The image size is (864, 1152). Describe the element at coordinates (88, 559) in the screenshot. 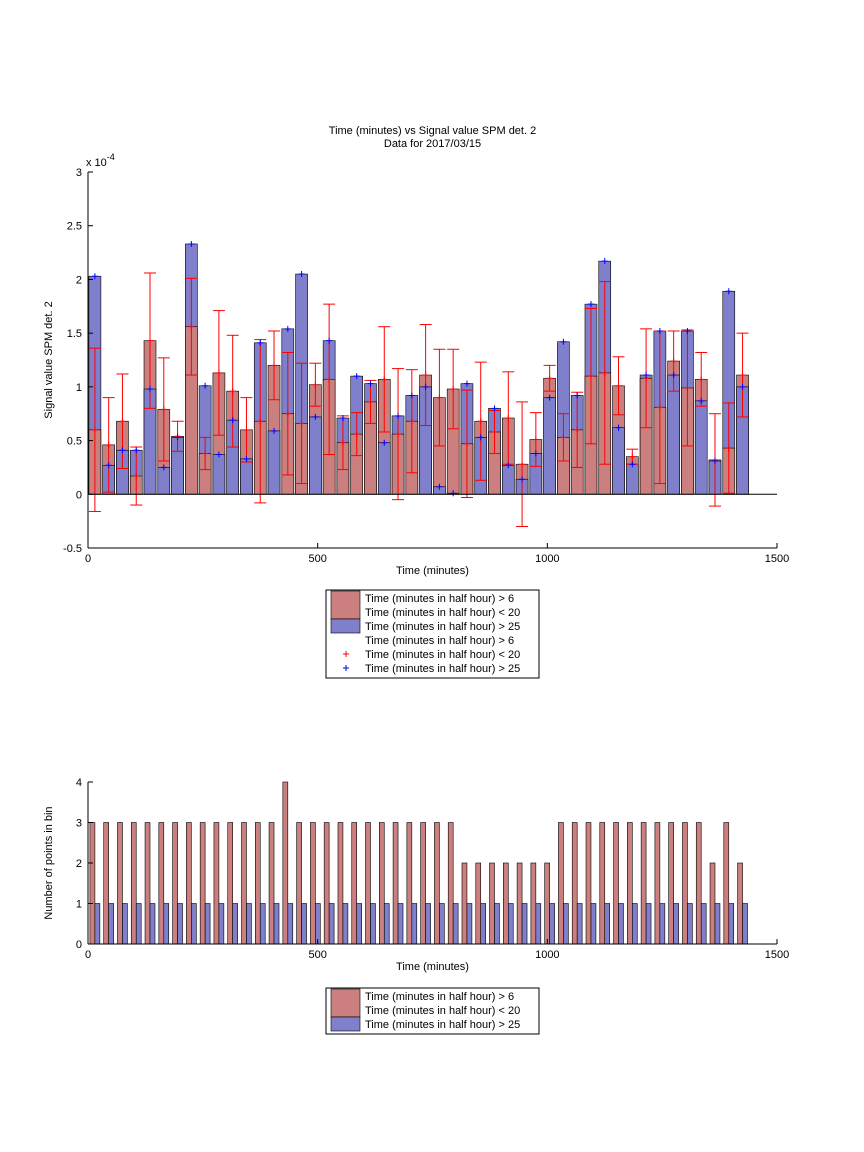

I see `x-tick-label: 0` at that location.